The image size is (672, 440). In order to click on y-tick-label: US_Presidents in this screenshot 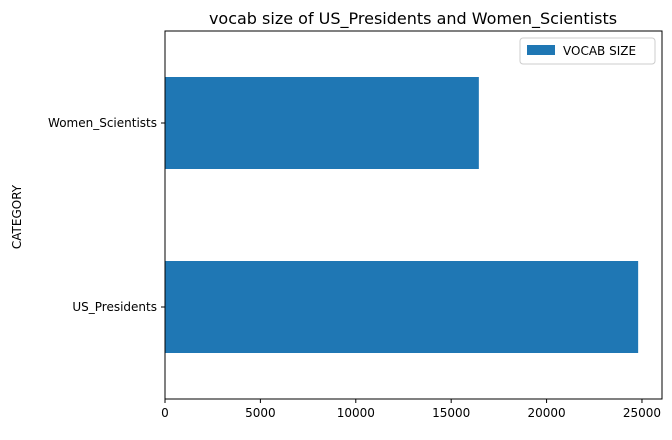, I will do `click(114, 307)`.